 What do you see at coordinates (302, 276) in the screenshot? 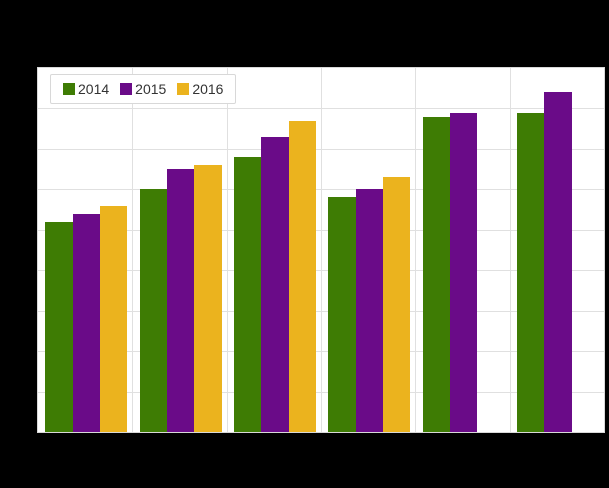
I see `bar-2016-cat3` at bounding box center [302, 276].